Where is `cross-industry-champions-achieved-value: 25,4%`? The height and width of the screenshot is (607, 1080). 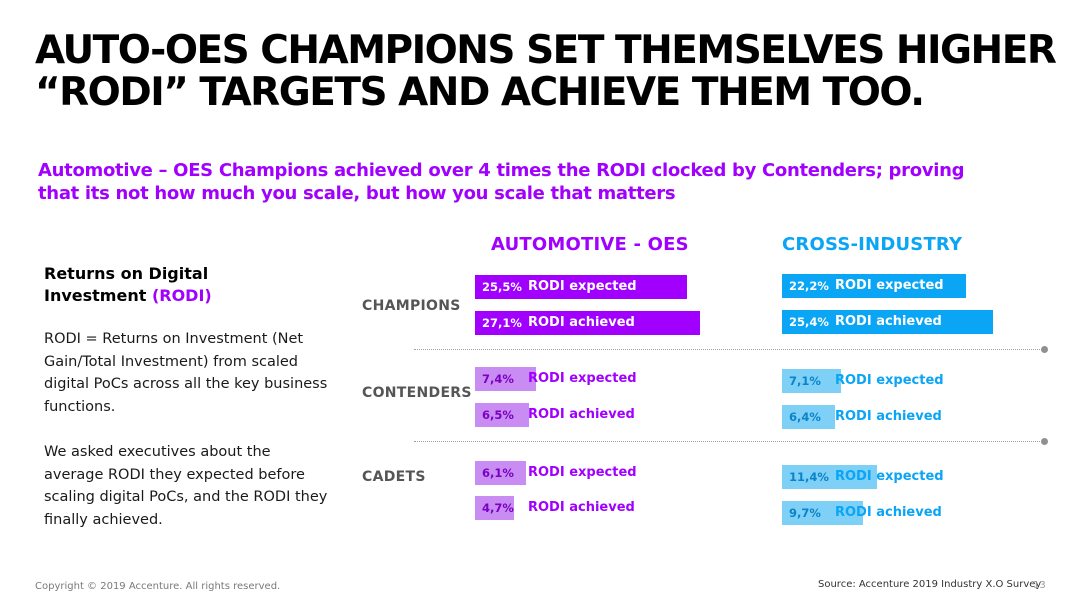 cross-industry-champions-achieved-value: 25,4% is located at coordinates (809, 322).